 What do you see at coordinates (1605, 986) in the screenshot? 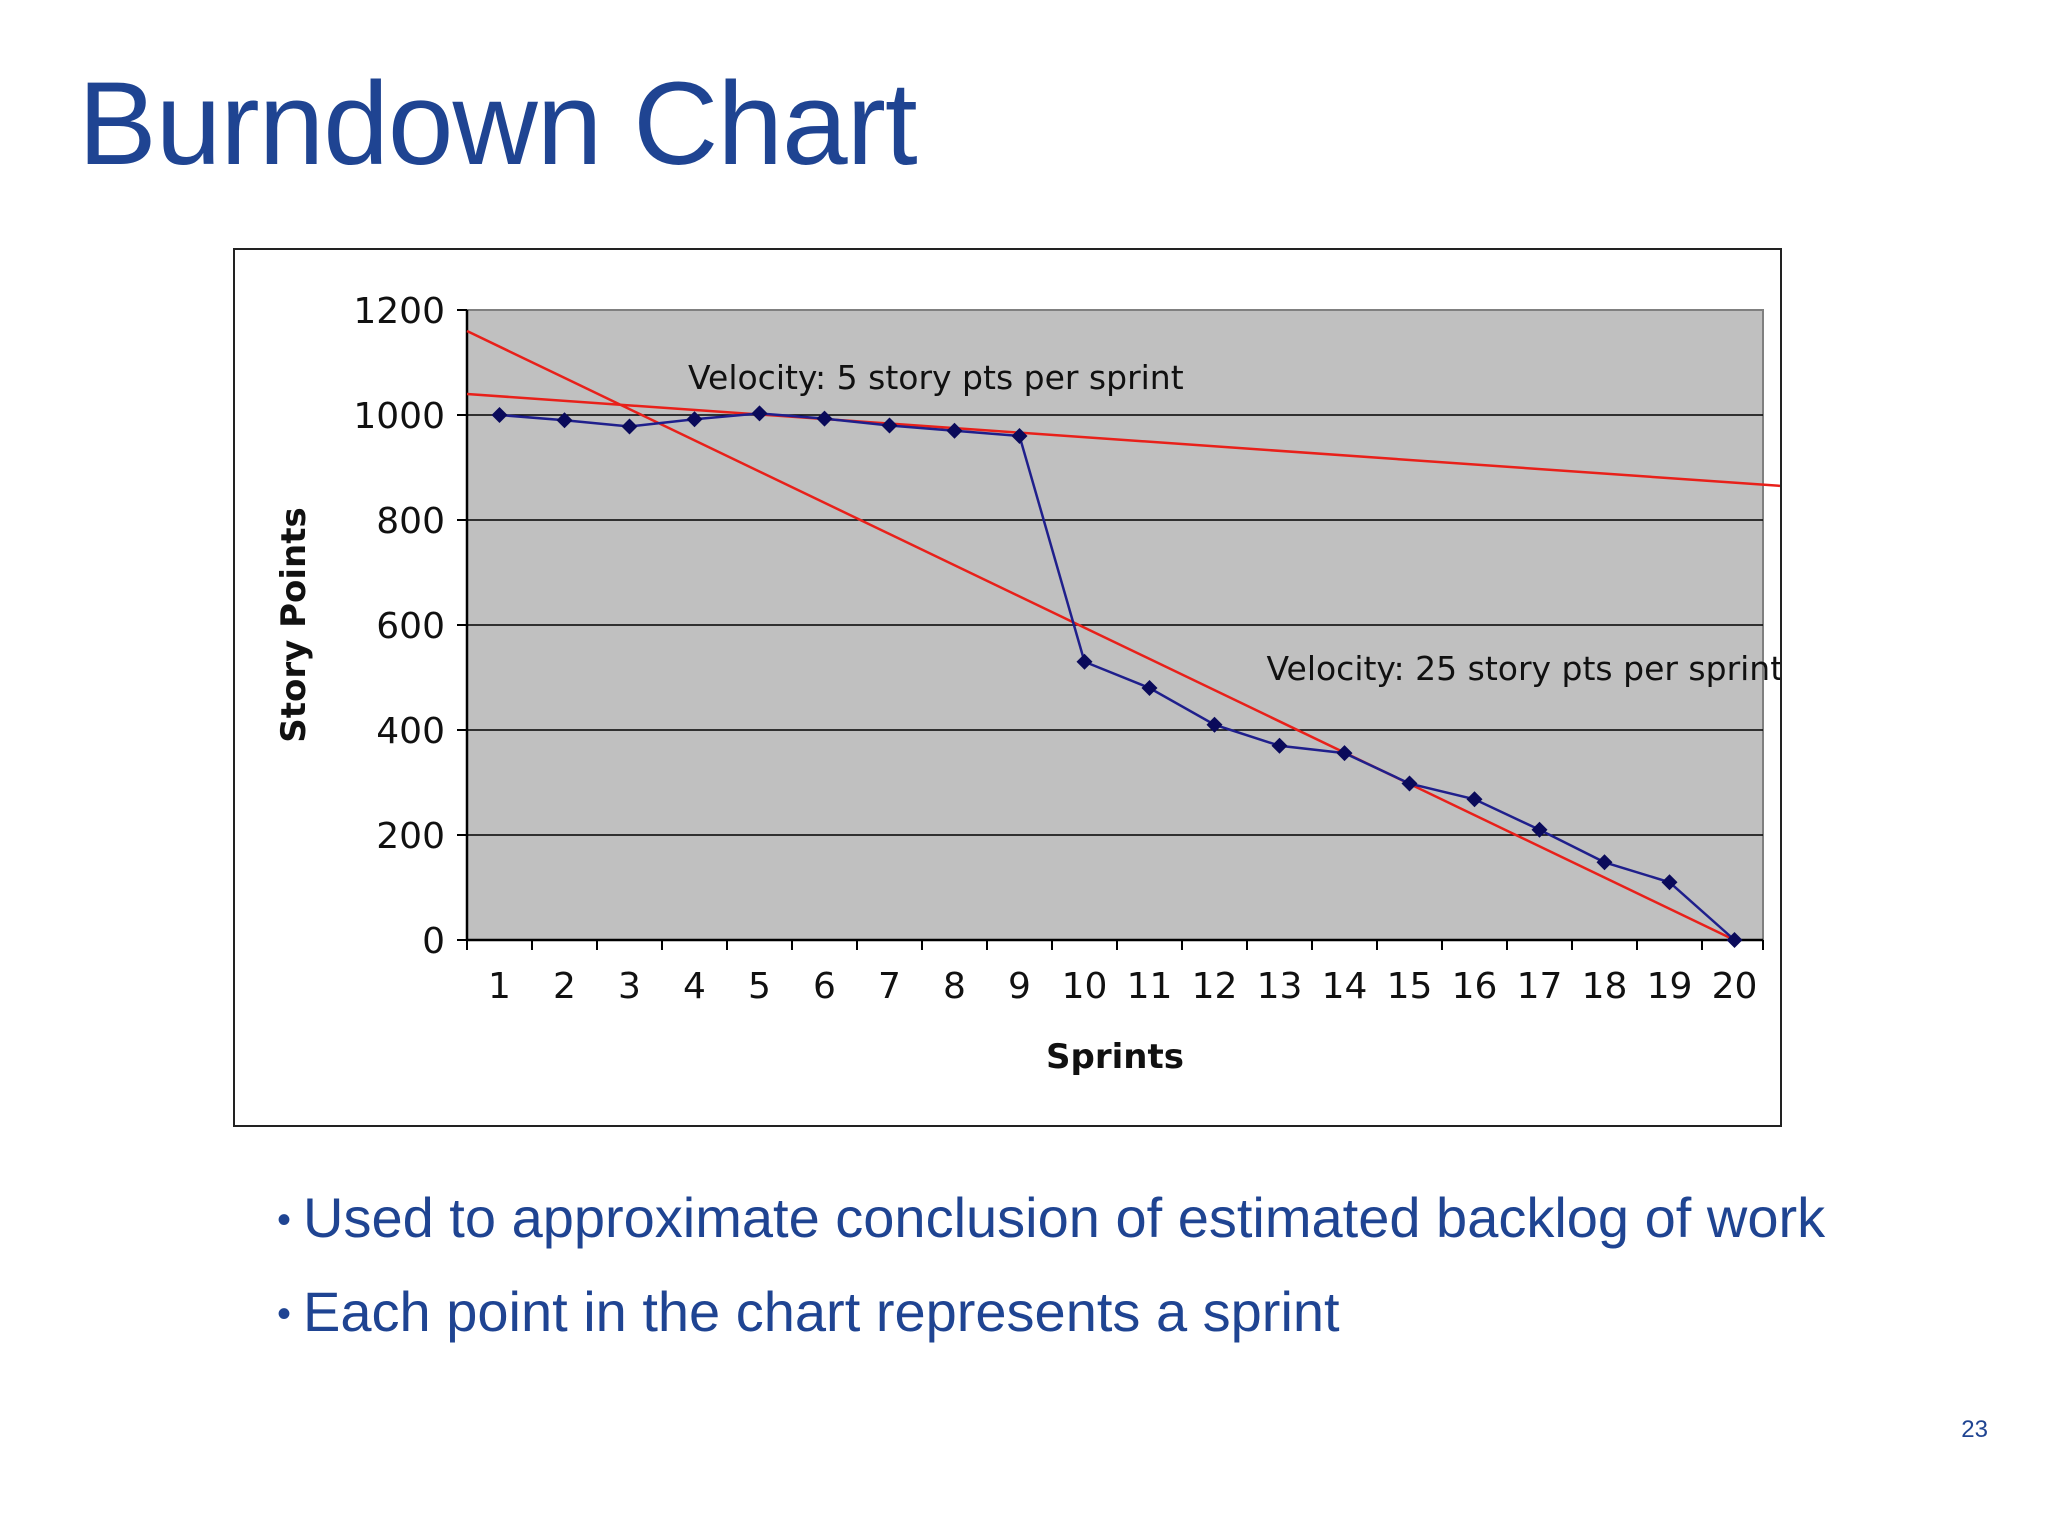
I see `x-tick-label: 18` at bounding box center [1605, 986].